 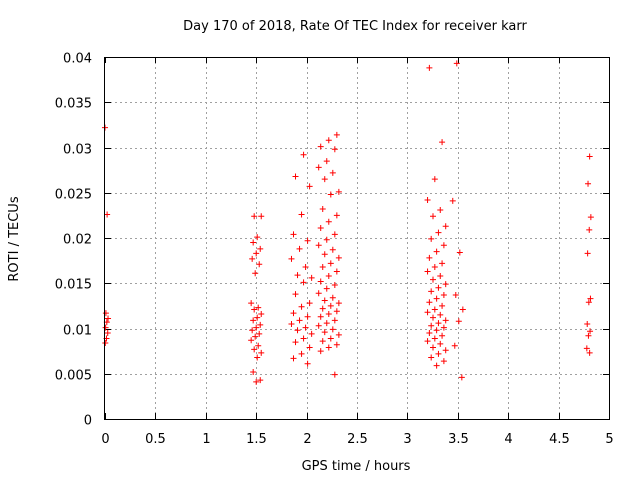 I want to click on x-axis-tick-labels: 0 0.5 1 1.5 2 2.5 3 3.5 4 4.5 5, so click(x=357, y=439).